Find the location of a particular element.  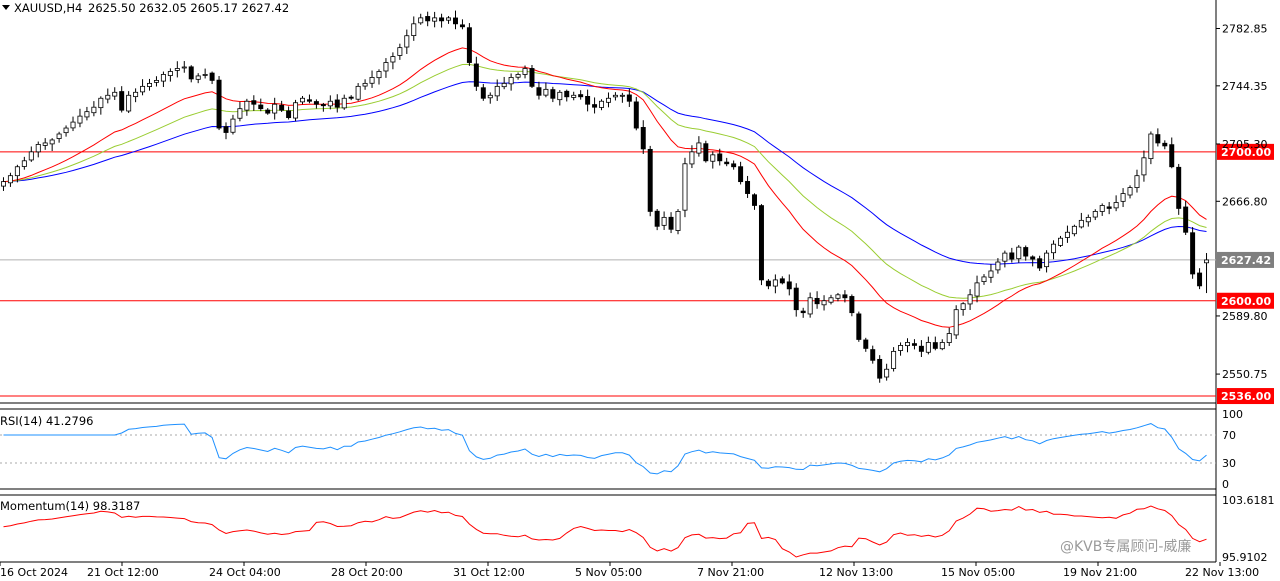

level-price-box is located at coordinates (1245, 396).